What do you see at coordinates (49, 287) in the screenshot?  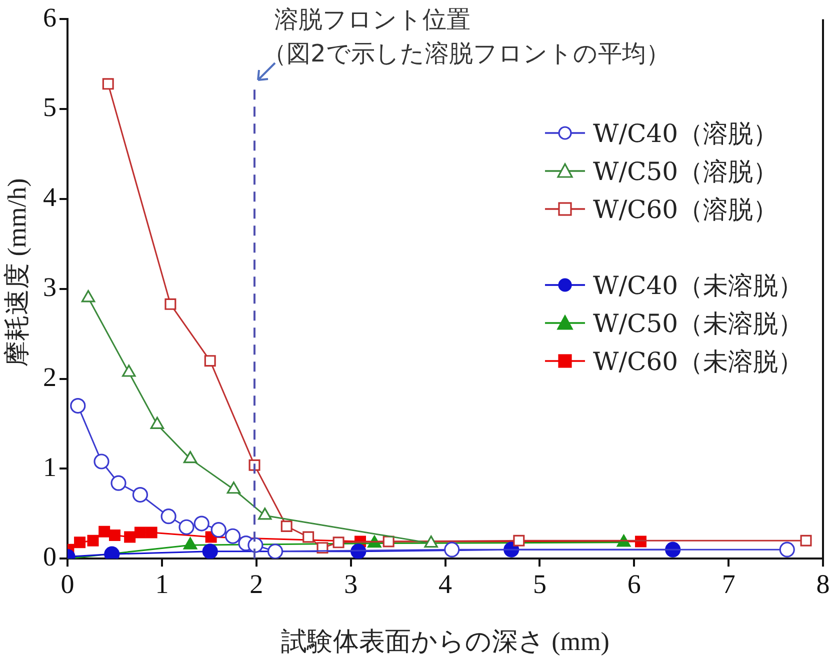 I see `y-tick-label: 3` at bounding box center [49, 287].